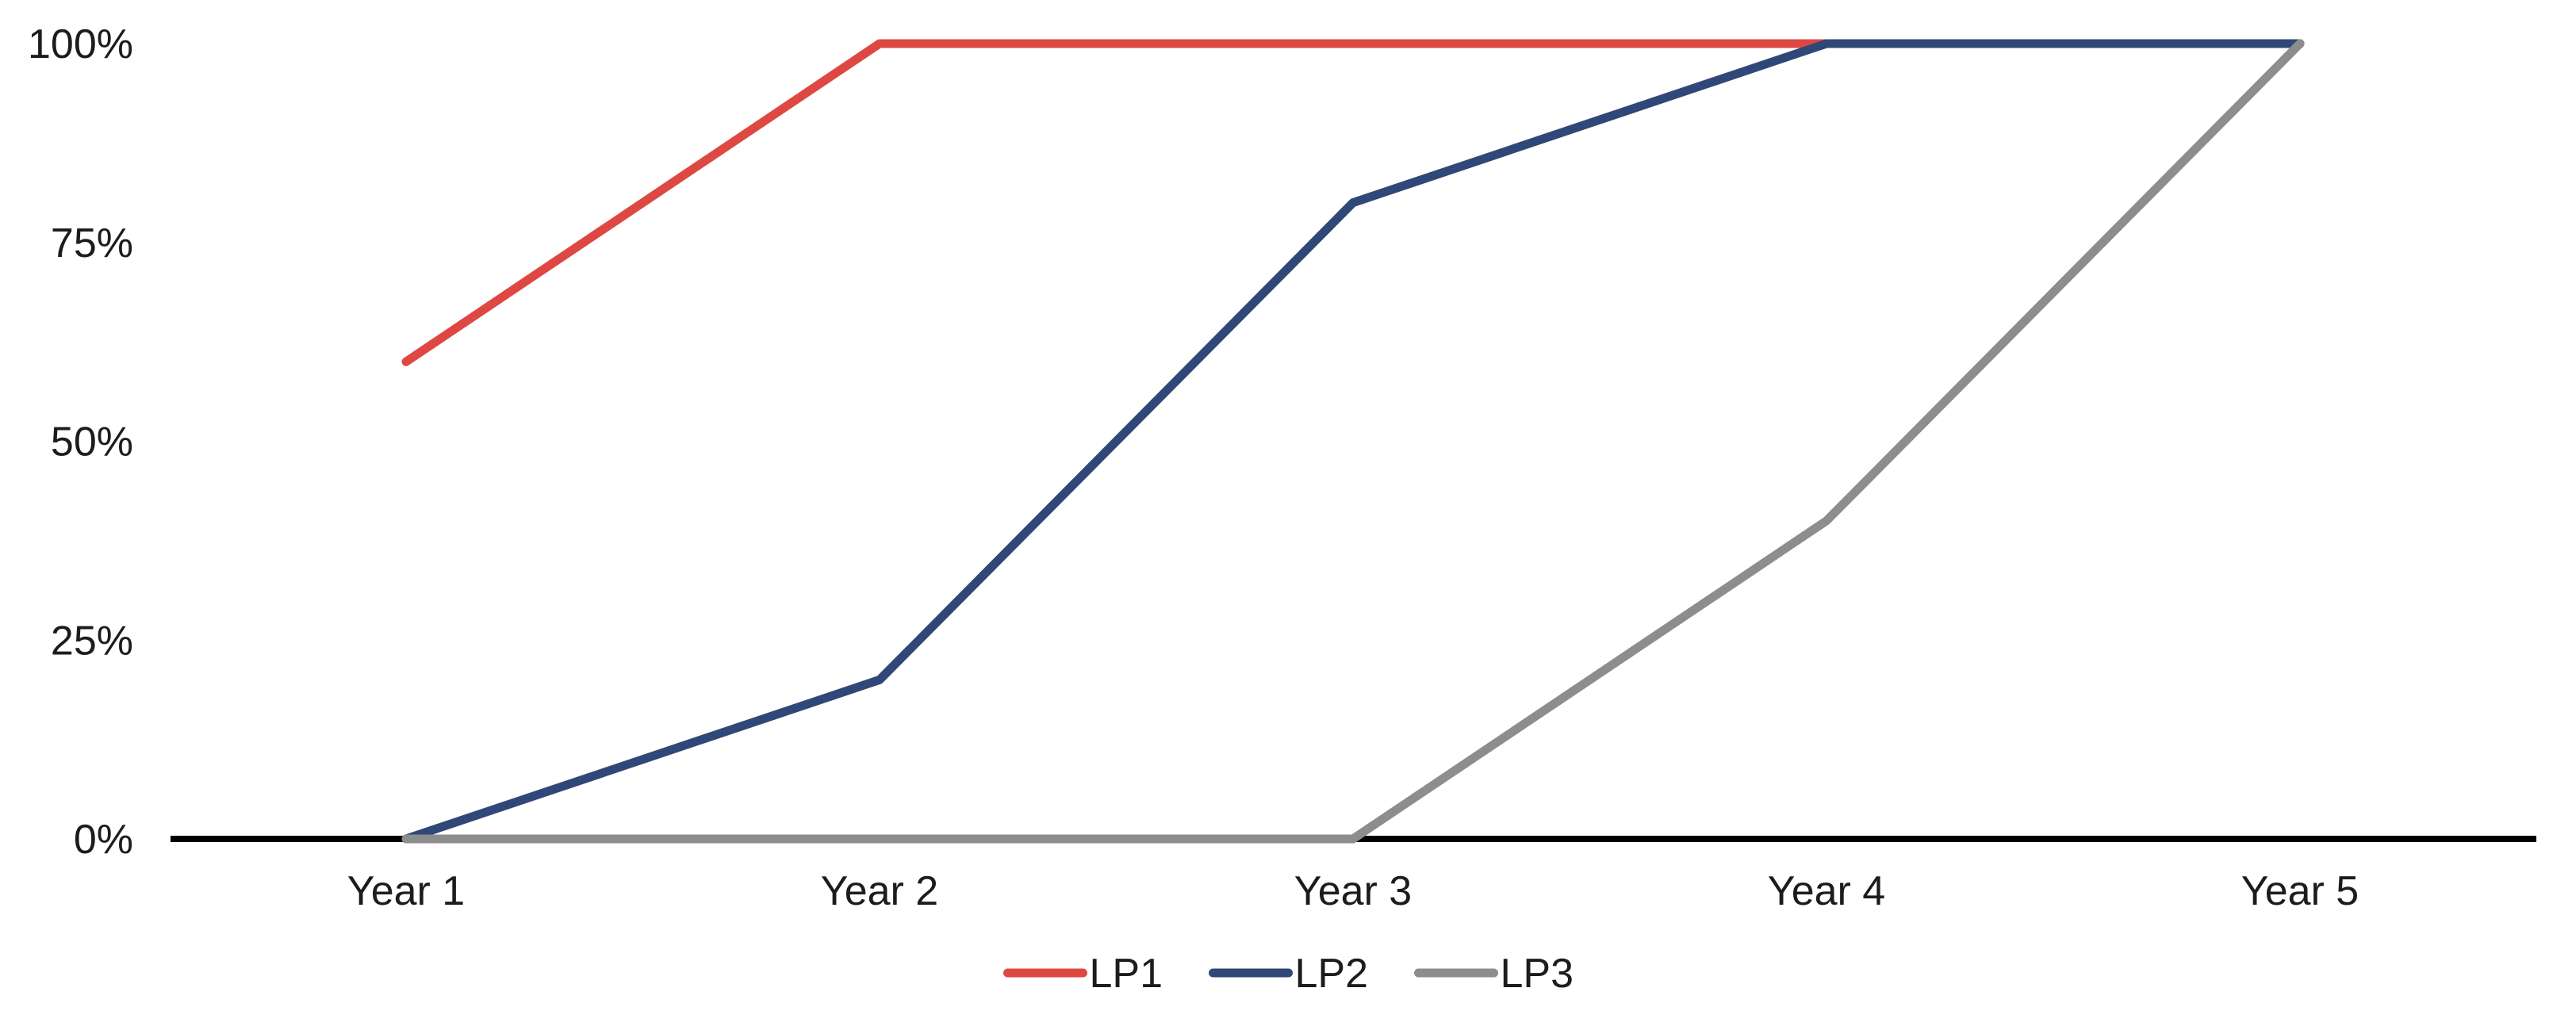  Describe the element at coordinates (92, 243) in the screenshot. I see `y-axis-tick-label: 75%` at that location.